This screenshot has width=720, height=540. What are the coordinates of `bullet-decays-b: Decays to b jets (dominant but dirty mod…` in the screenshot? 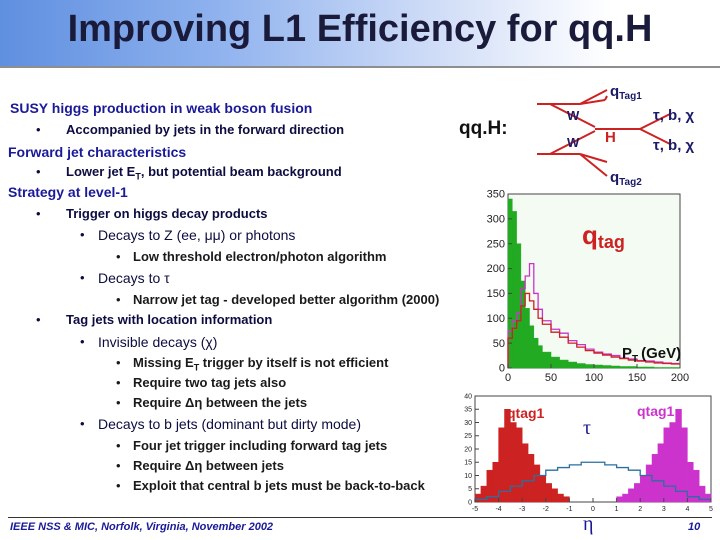 It's located at (230, 424).